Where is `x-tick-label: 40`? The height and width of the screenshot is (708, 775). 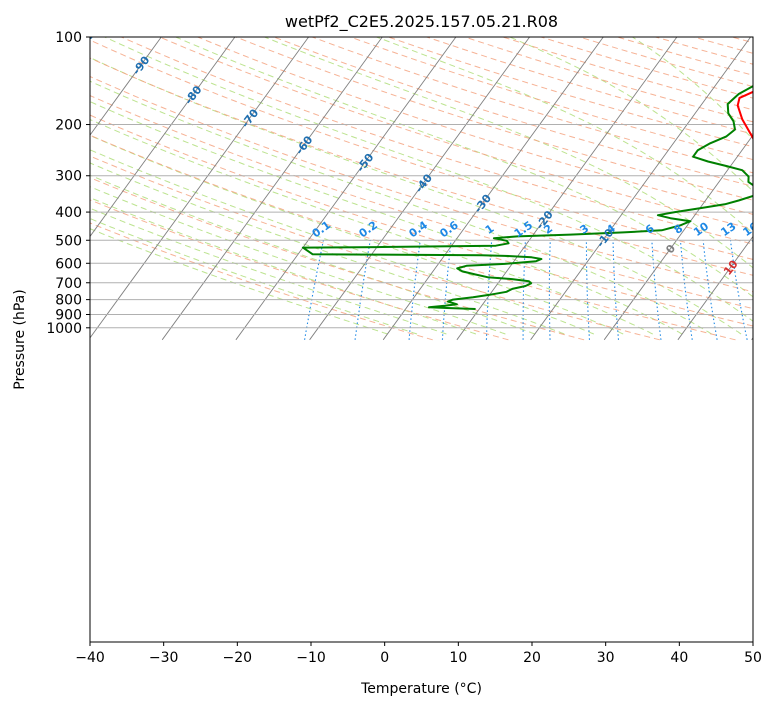 x-tick-label: 40 is located at coordinates (679, 658).